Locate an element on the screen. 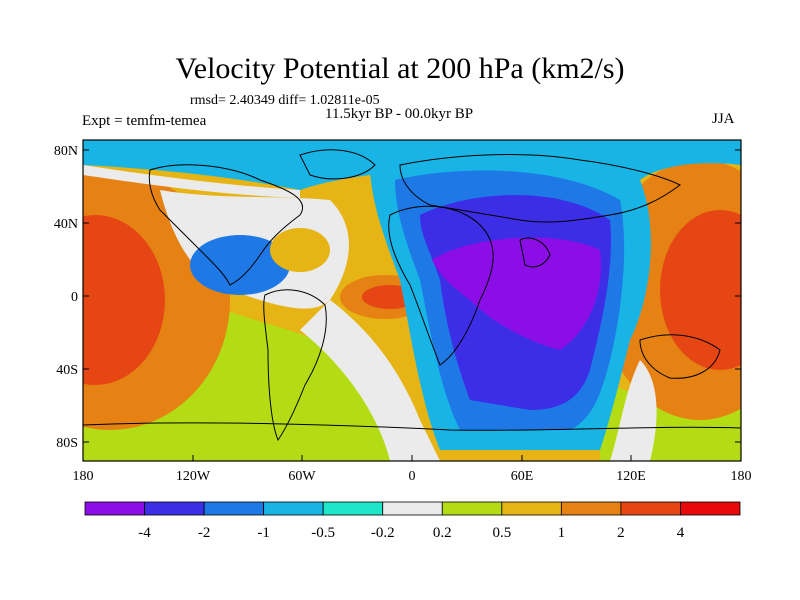 The image size is (800, 600). colorbar-label: 1 is located at coordinates (562, 533).